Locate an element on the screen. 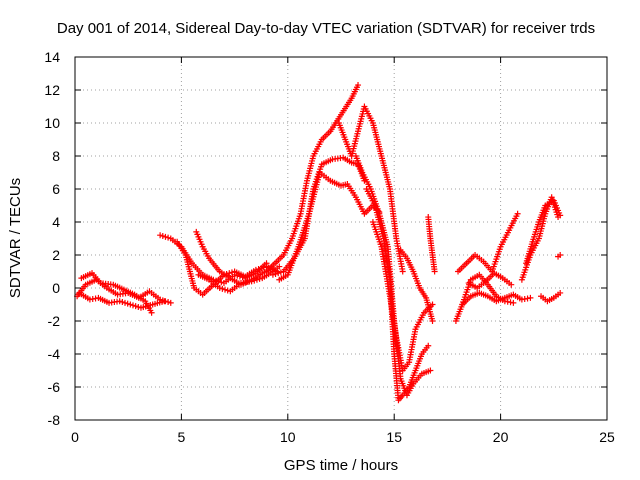 This screenshot has width=640, height=480. y-tick-label: 2 is located at coordinates (56, 255).